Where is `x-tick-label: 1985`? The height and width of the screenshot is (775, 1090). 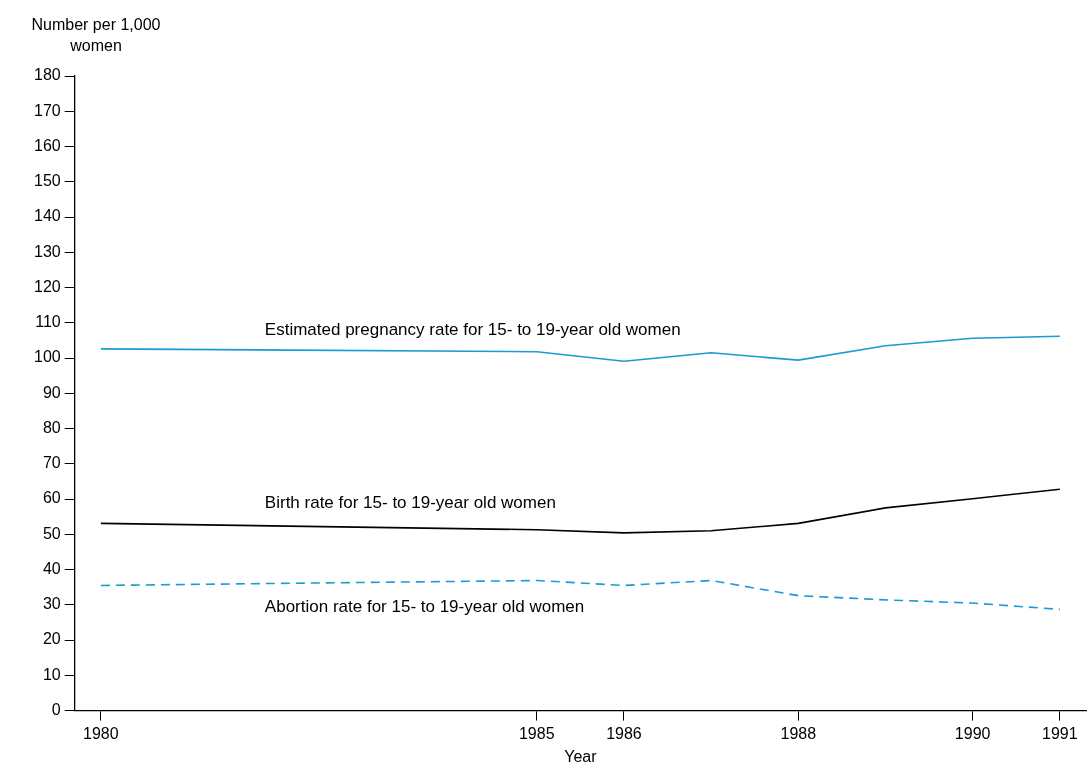 x-tick-label: 1985 is located at coordinates (536, 733).